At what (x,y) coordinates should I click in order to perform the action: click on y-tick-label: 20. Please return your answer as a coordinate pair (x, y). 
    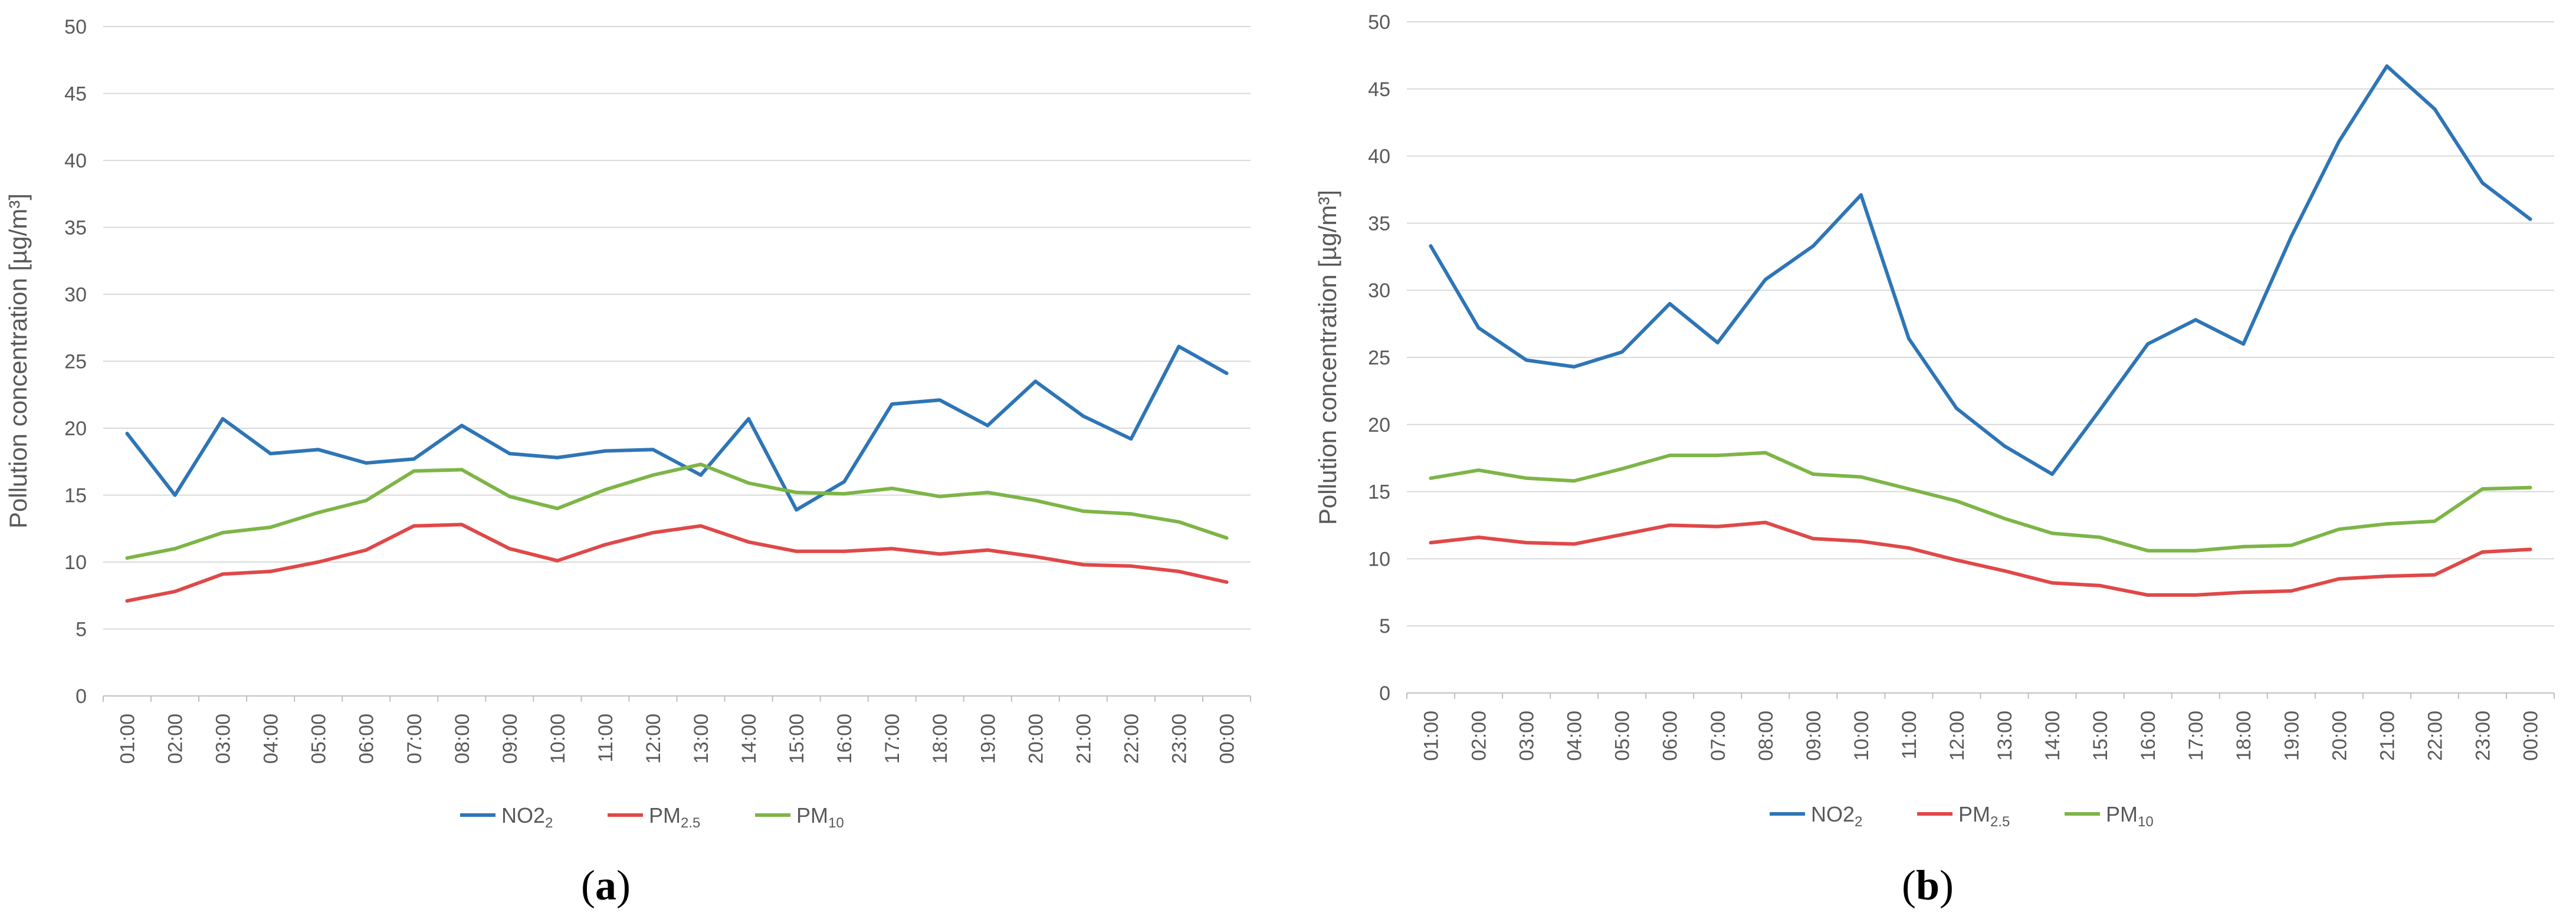
    Looking at the image, I should click on (1379, 425).